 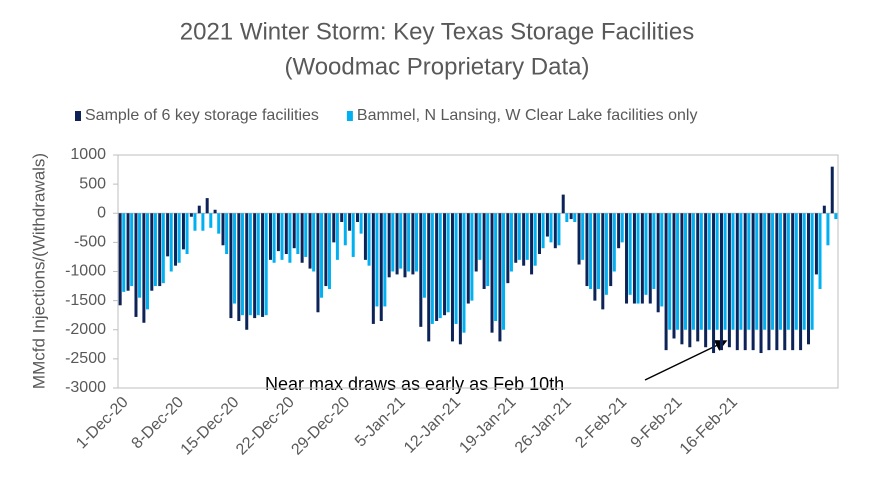 What do you see at coordinates (88, 154) in the screenshot?
I see `y-tick-label: 1000` at bounding box center [88, 154].